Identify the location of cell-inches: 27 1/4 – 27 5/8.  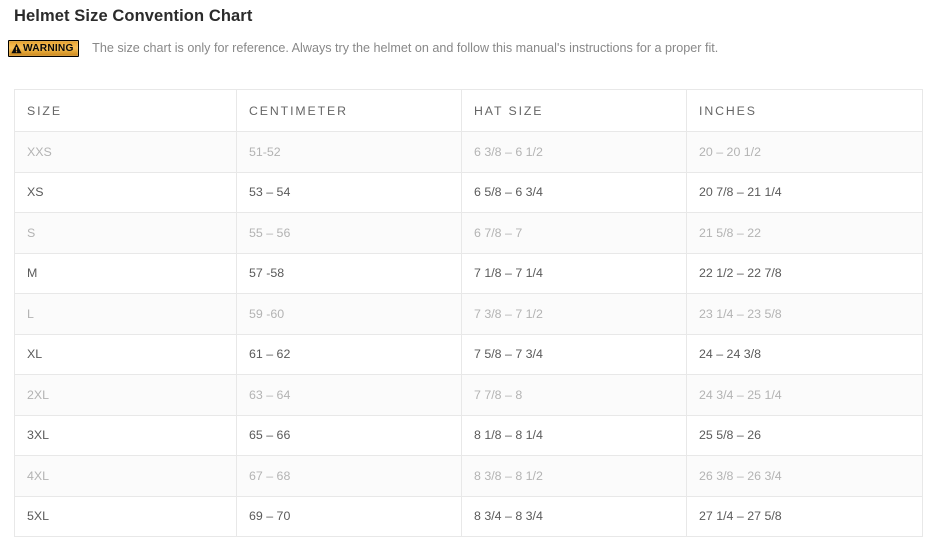
(804, 516).